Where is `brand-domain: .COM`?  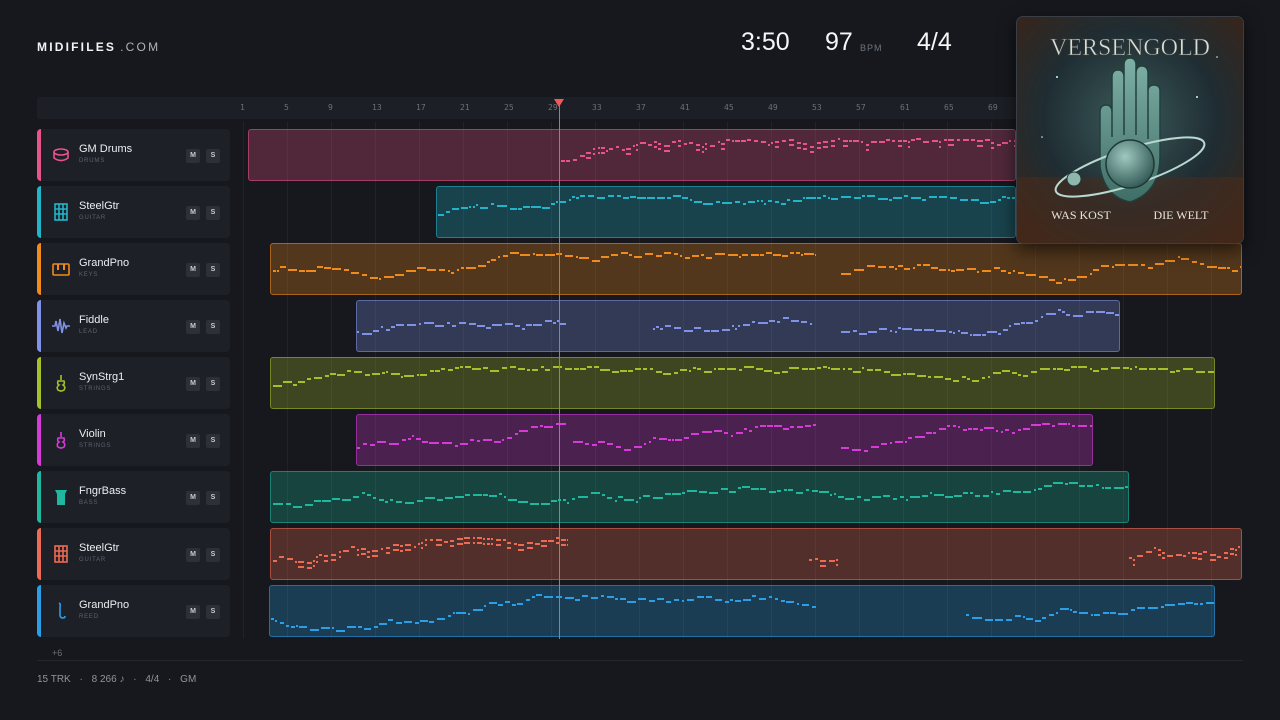
brand-domain: .COM is located at coordinates (140, 47).